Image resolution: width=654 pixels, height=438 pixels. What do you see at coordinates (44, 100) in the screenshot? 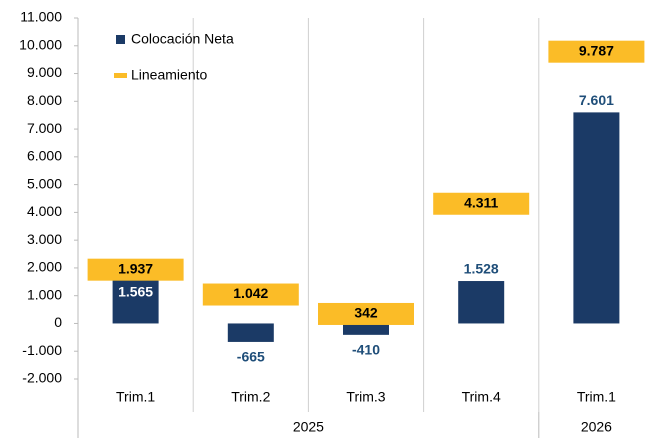
I see `y-tick-label: 8.000` at bounding box center [44, 100].